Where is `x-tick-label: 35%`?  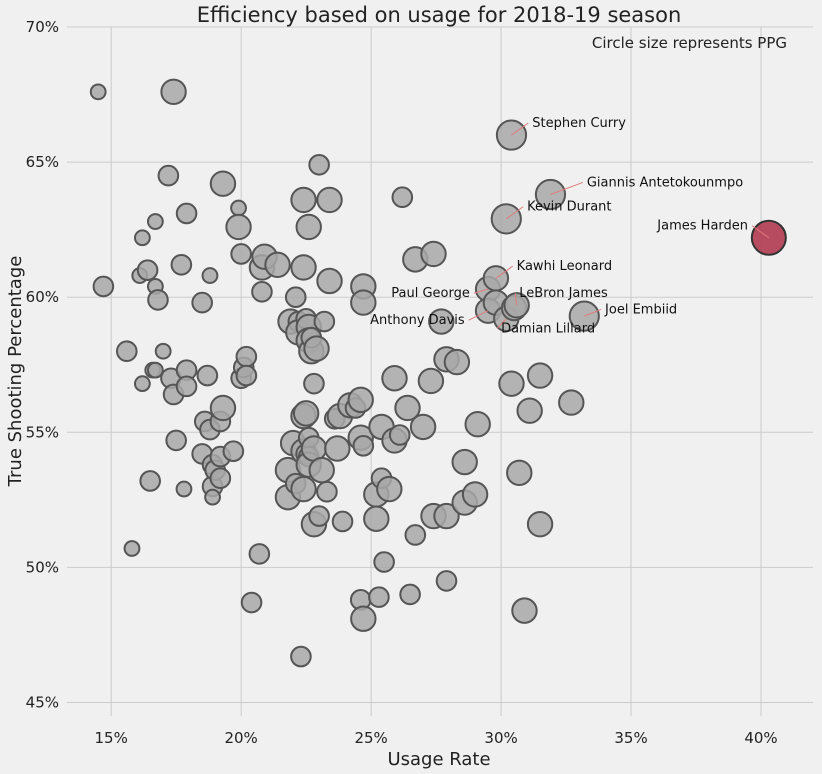
x-tick-label: 35% is located at coordinates (630, 738).